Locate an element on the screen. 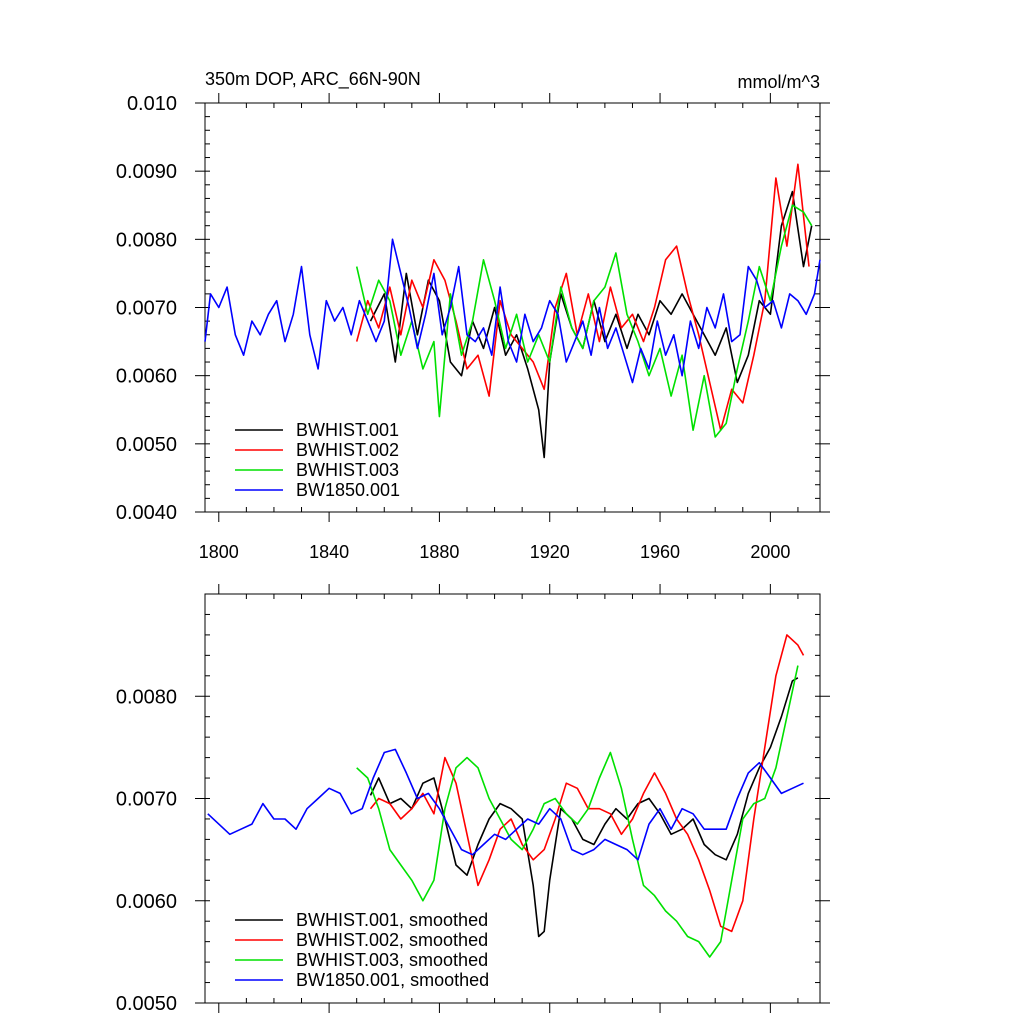 The height and width of the screenshot is (1024, 1024). legend-label: BWHIST.001, smoothed is located at coordinates (392, 920).